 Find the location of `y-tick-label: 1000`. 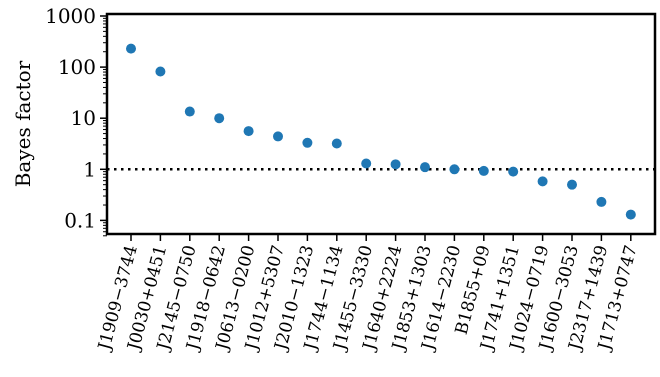

y-tick-label: 1000 is located at coordinates (70, 16).